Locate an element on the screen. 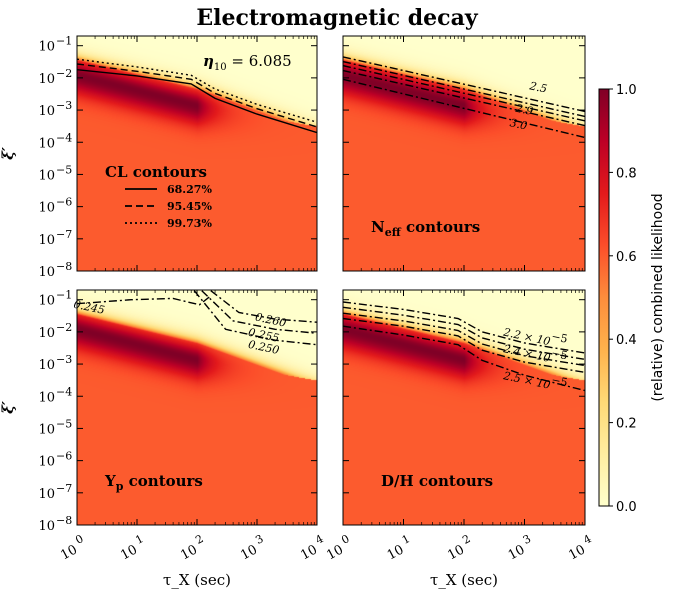 The width and height of the screenshot is (674, 593). x-tick-label: 10³ is located at coordinates (251, 547).